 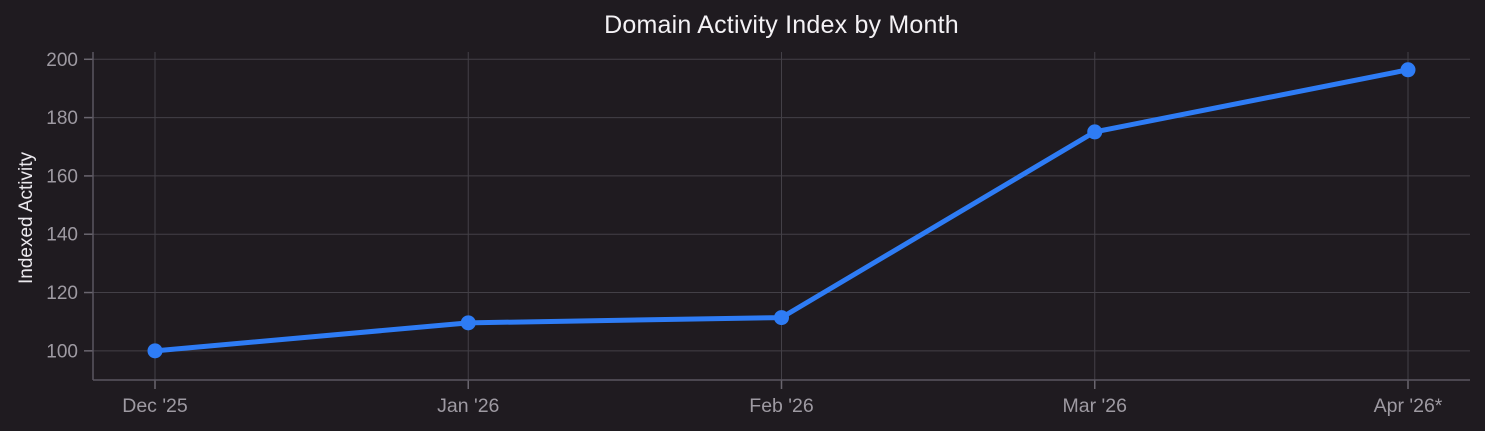 What do you see at coordinates (62, 235) in the screenshot?
I see `y-tick-label: 140` at bounding box center [62, 235].